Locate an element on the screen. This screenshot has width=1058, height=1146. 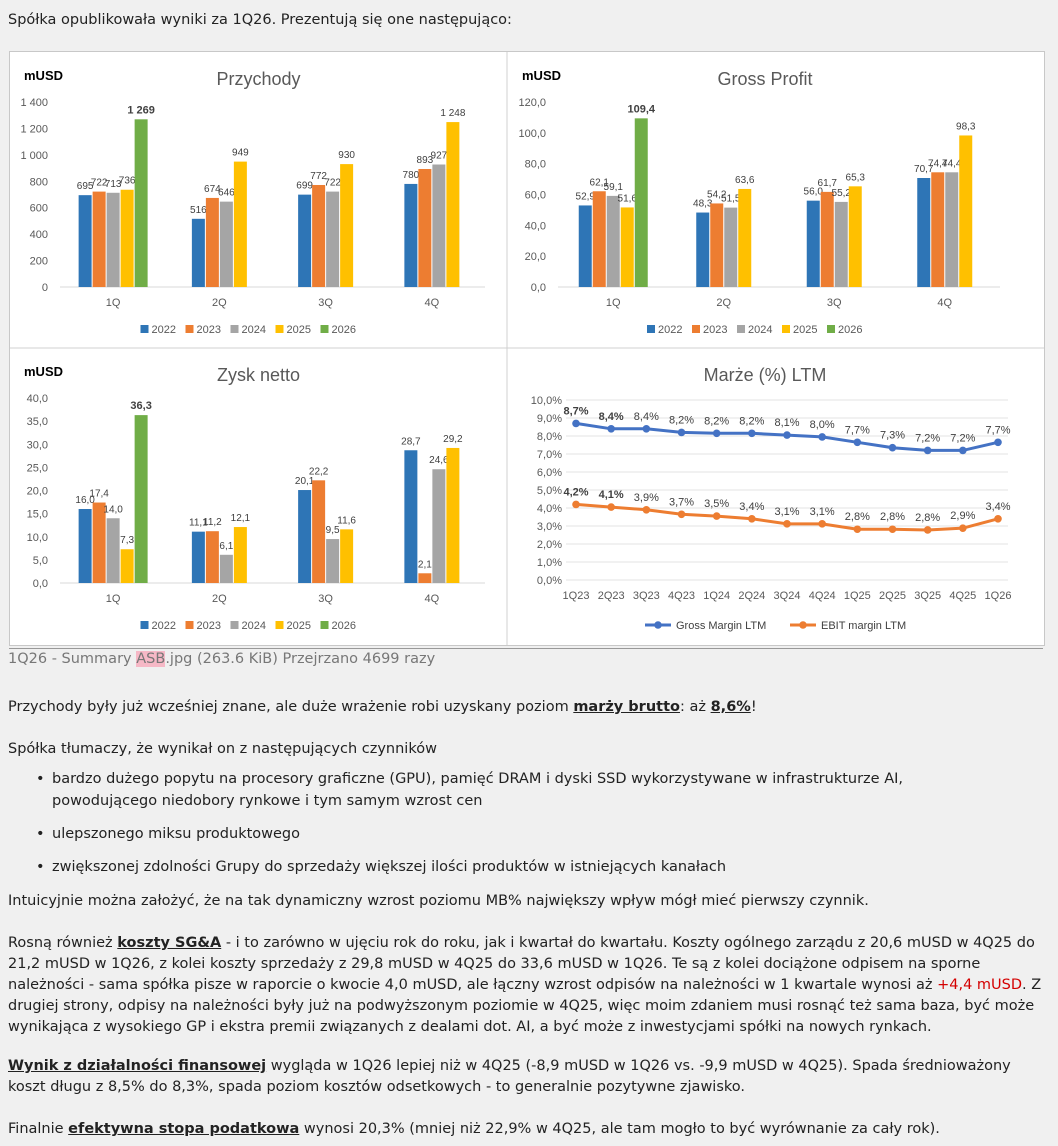
data-label: 893 is located at coordinates (425, 160).